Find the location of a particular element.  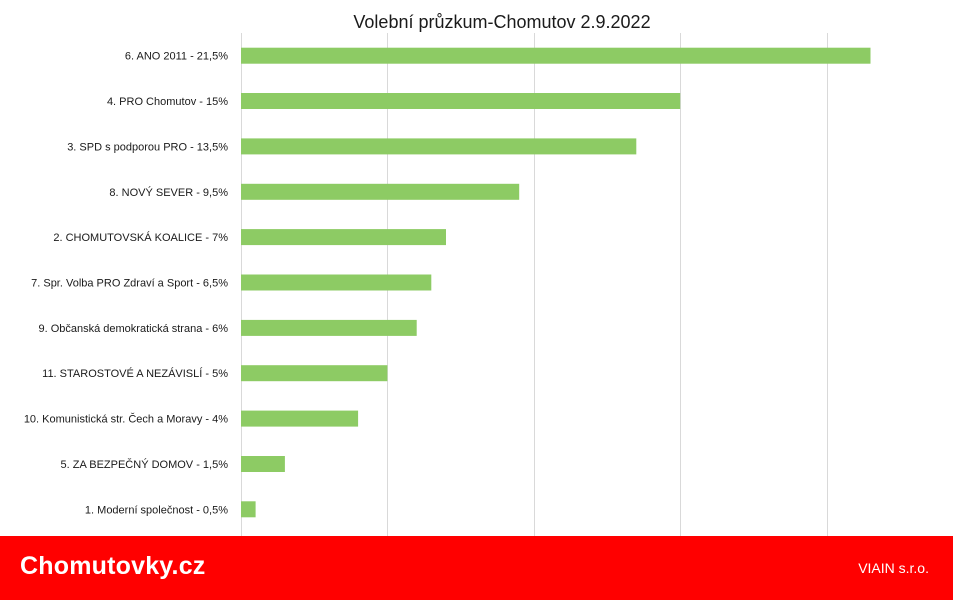

category-label-9: 10. Komunistická str. Čech a Moravy - 4% is located at coordinates (126, 419).